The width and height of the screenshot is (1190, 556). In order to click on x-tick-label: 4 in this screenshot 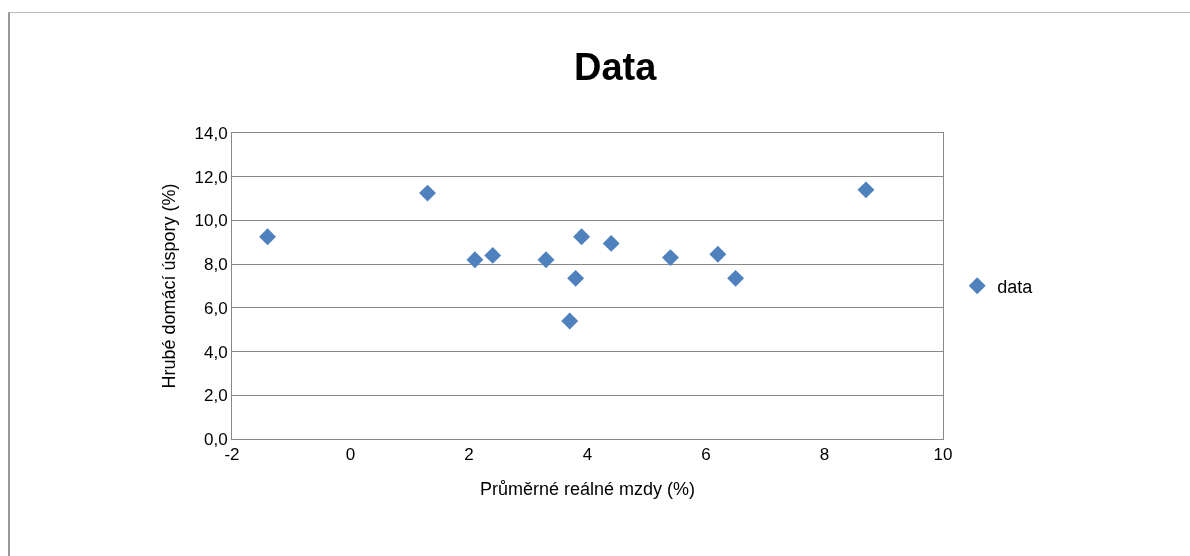, I will do `click(587, 455)`.